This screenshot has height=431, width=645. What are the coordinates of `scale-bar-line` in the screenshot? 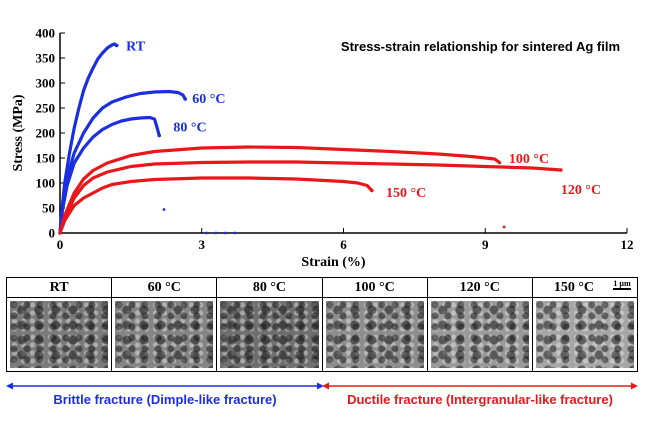 It's located at (622, 289).